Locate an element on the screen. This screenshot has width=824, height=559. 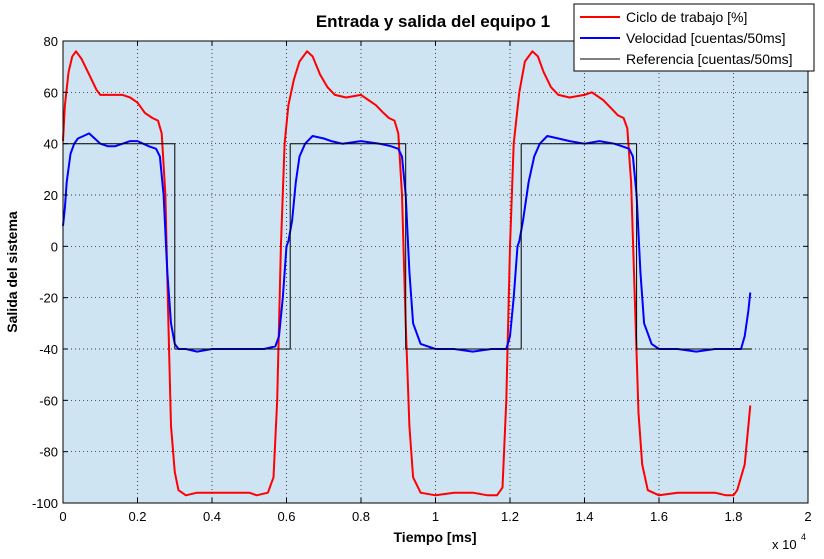
legend-label: Referencia [cuentas/50ms] is located at coordinates (709, 59).